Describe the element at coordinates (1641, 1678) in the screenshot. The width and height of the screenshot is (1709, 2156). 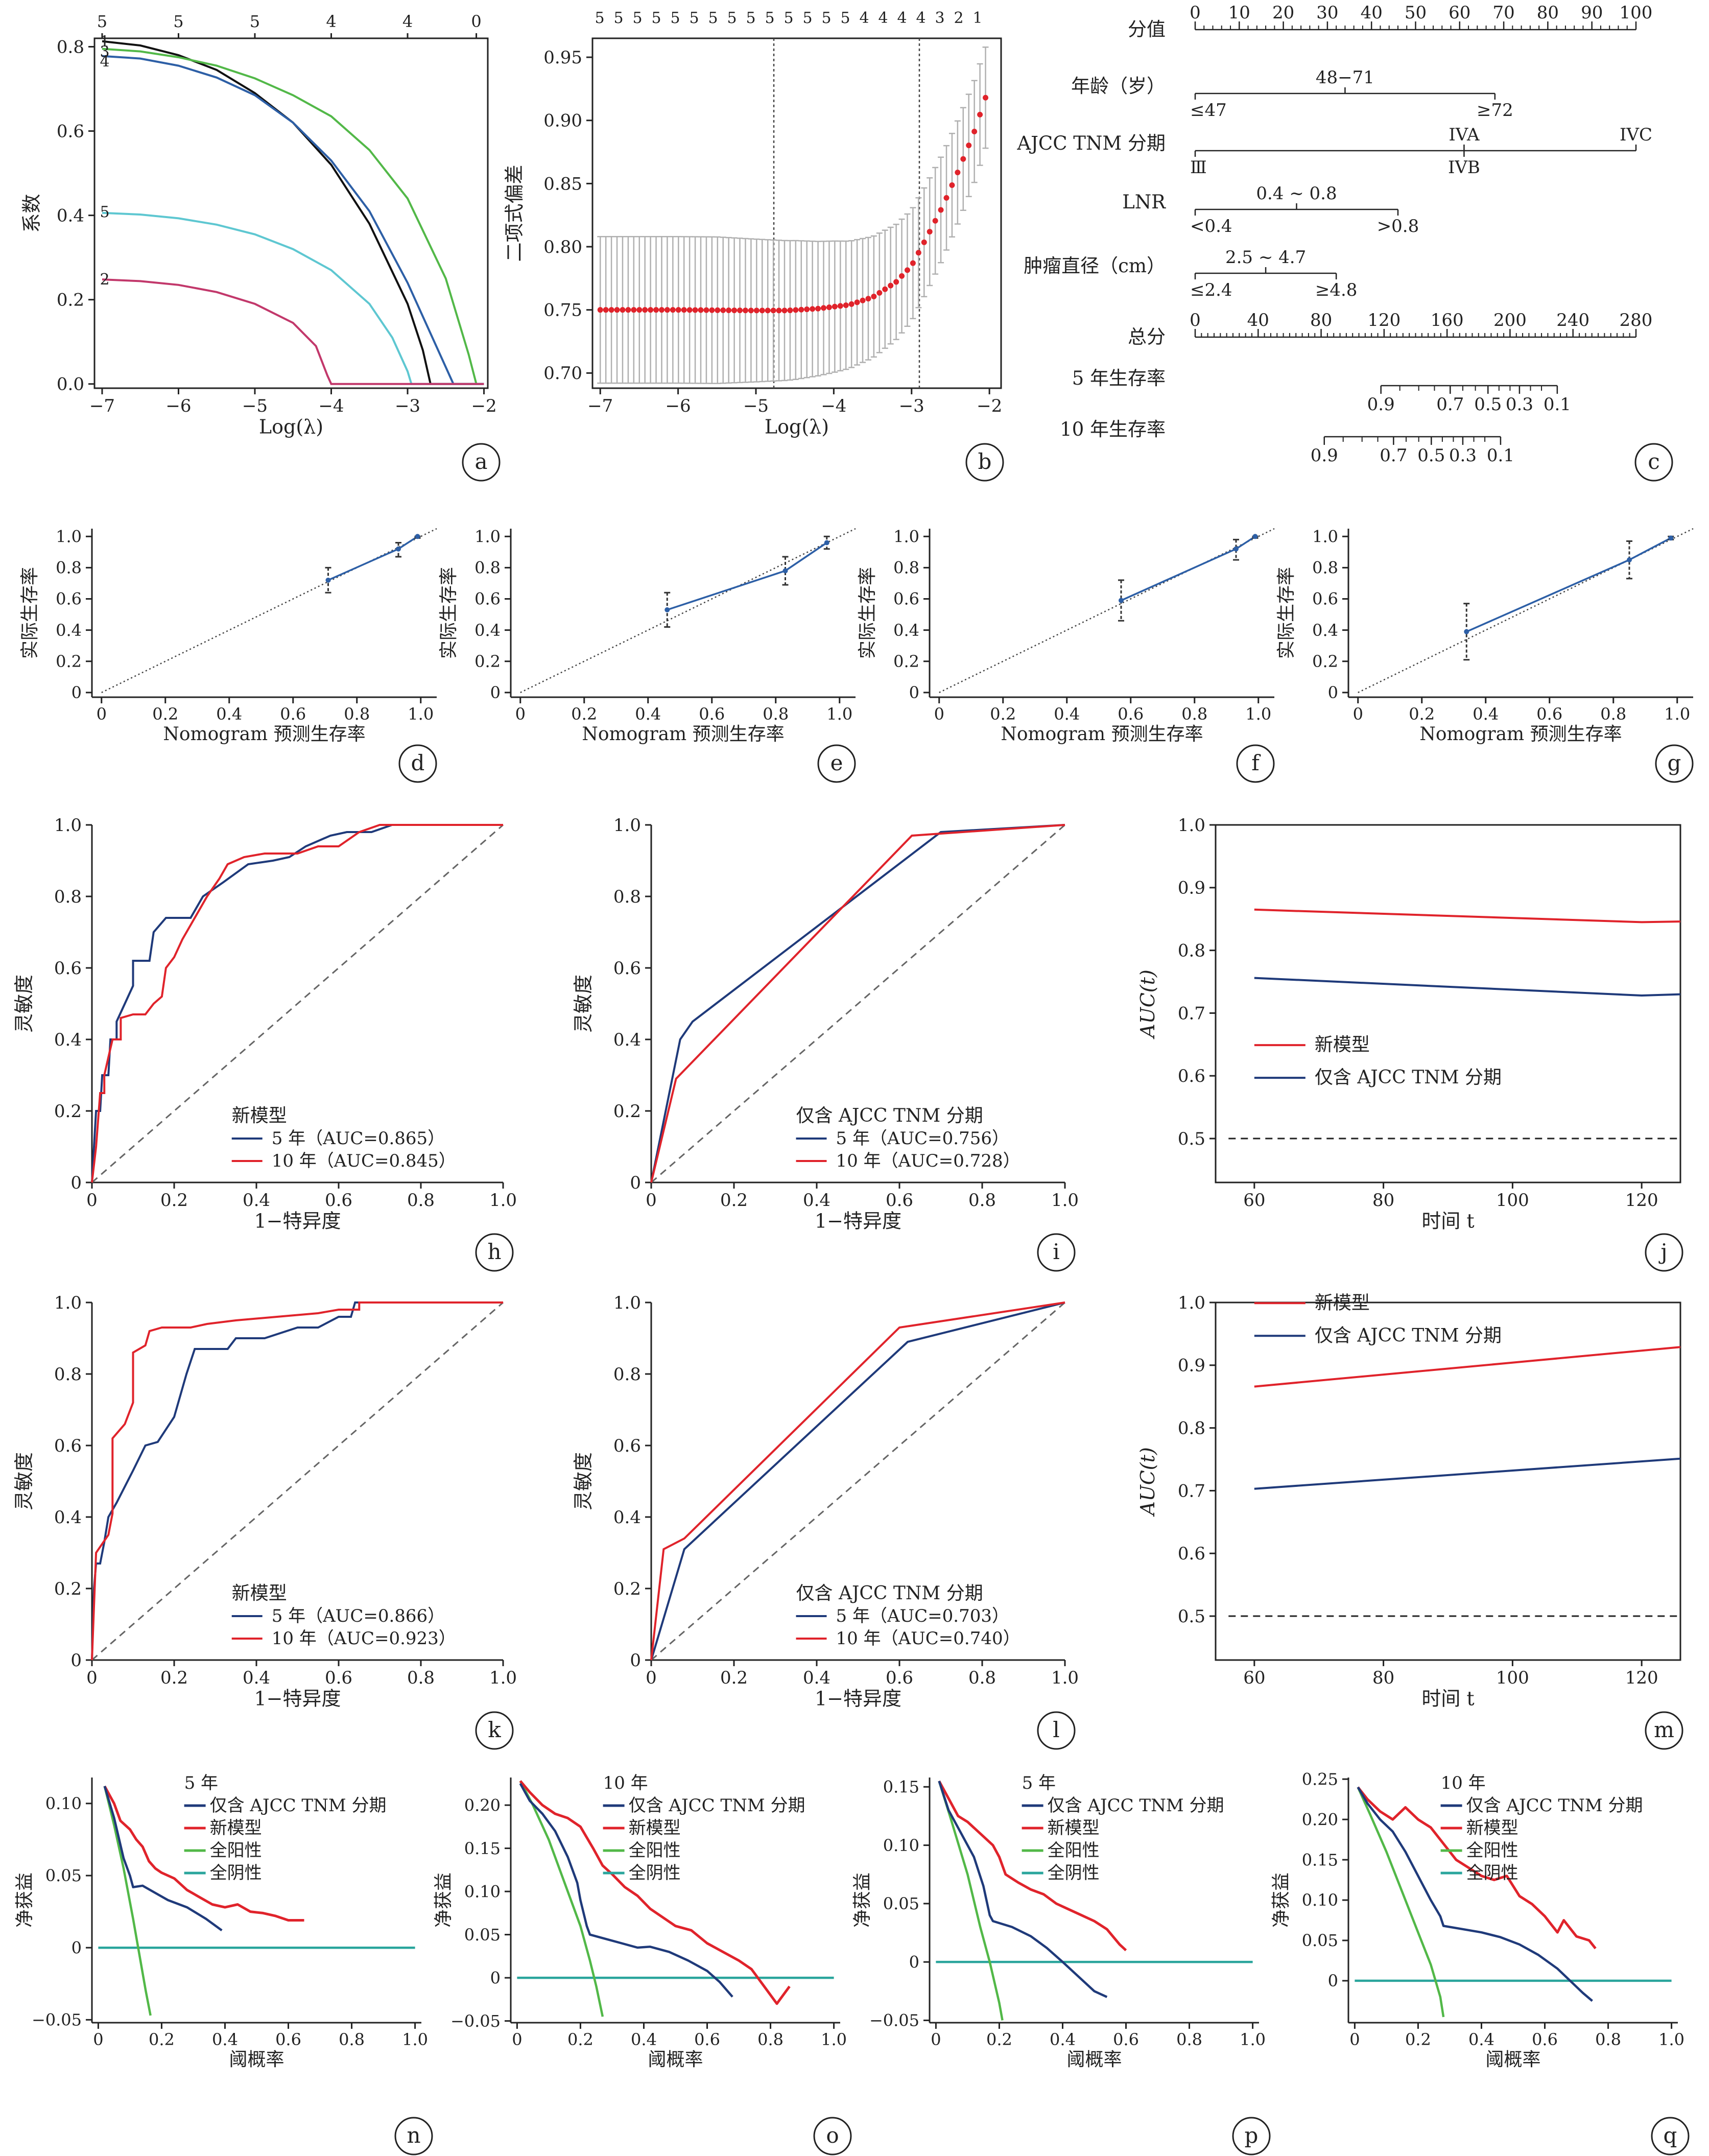
I see `x-tick-label: 120` at that location.